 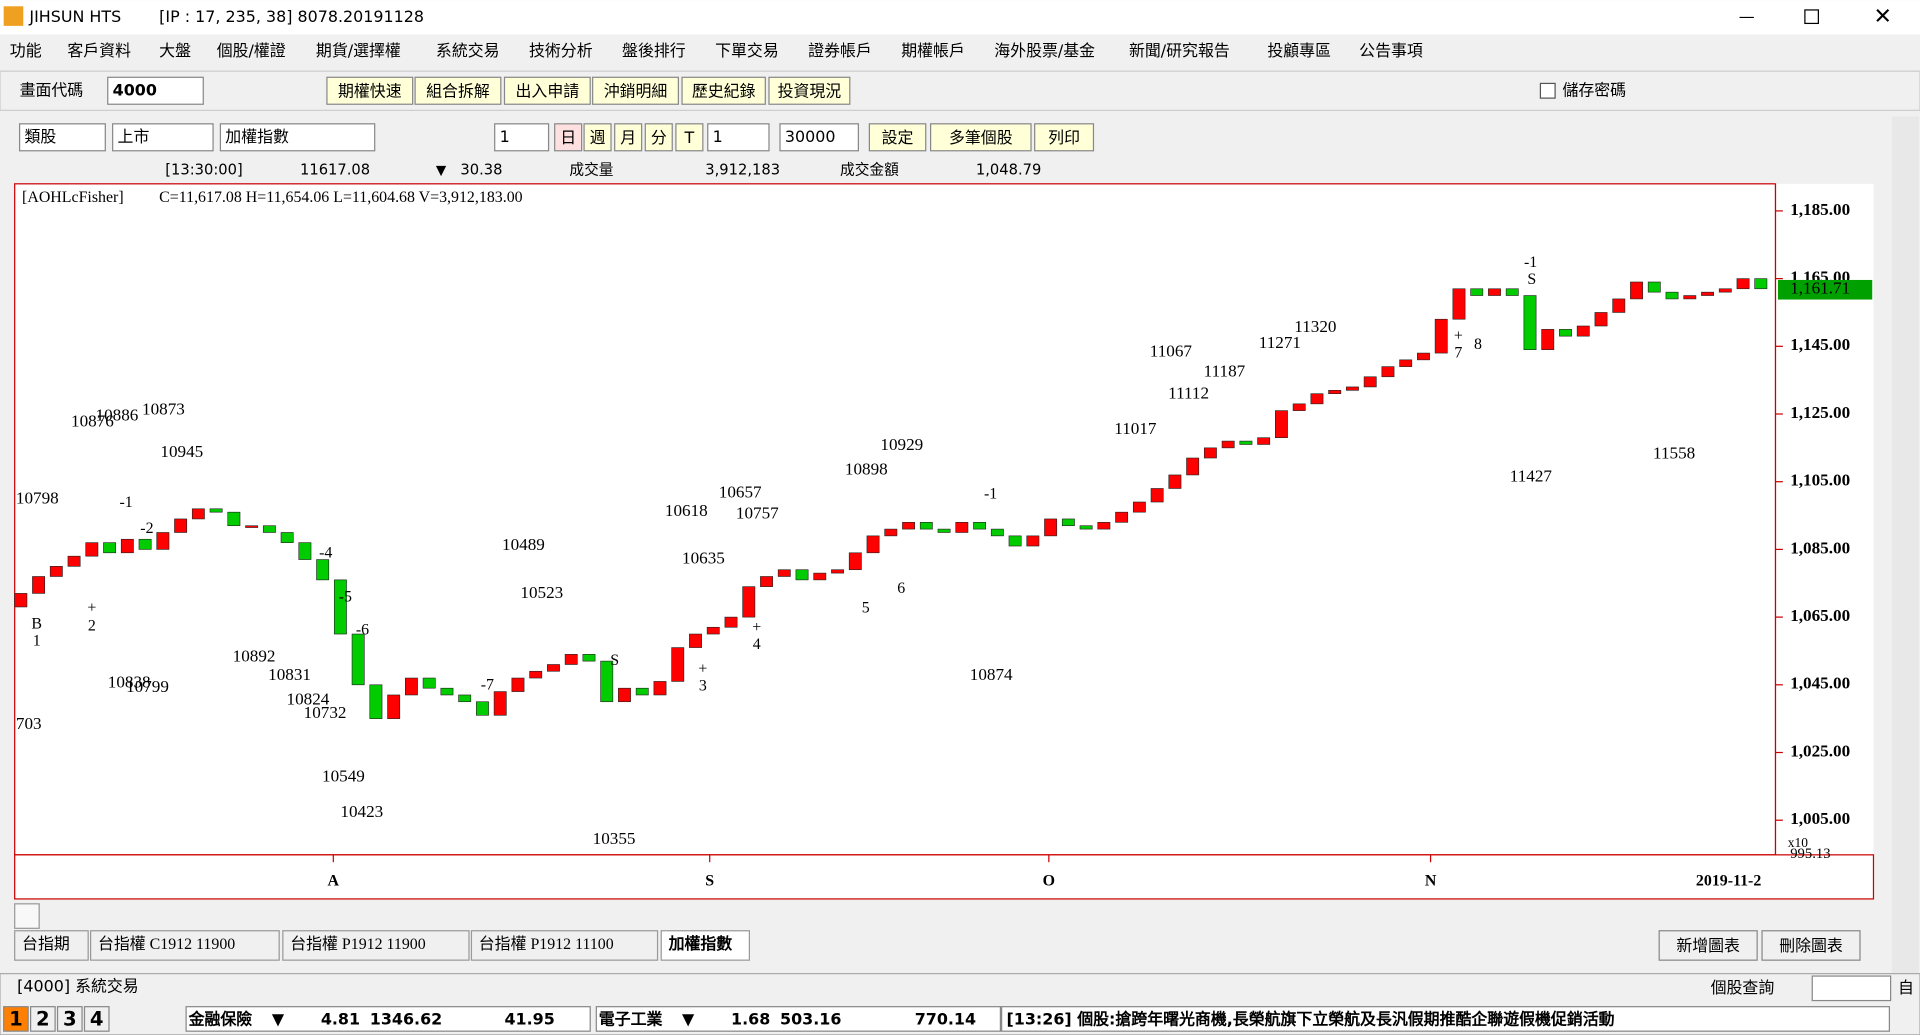 I want to click on count-input, so click(x=522, y=137).